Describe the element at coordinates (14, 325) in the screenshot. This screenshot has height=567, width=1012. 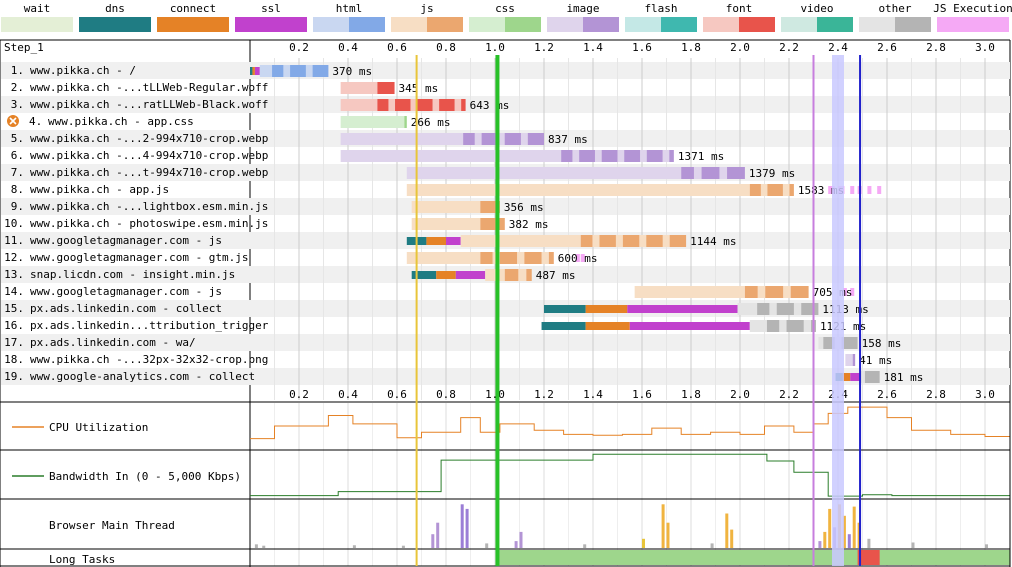
I see `request-number: 16.` at that location.